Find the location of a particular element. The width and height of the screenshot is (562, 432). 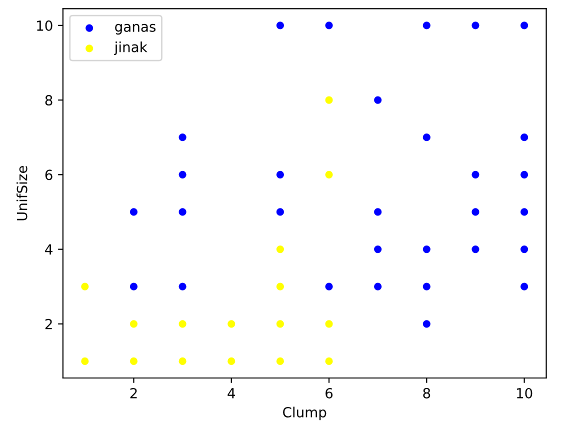

legend-label: jinak is located at coordinates (131, 48).